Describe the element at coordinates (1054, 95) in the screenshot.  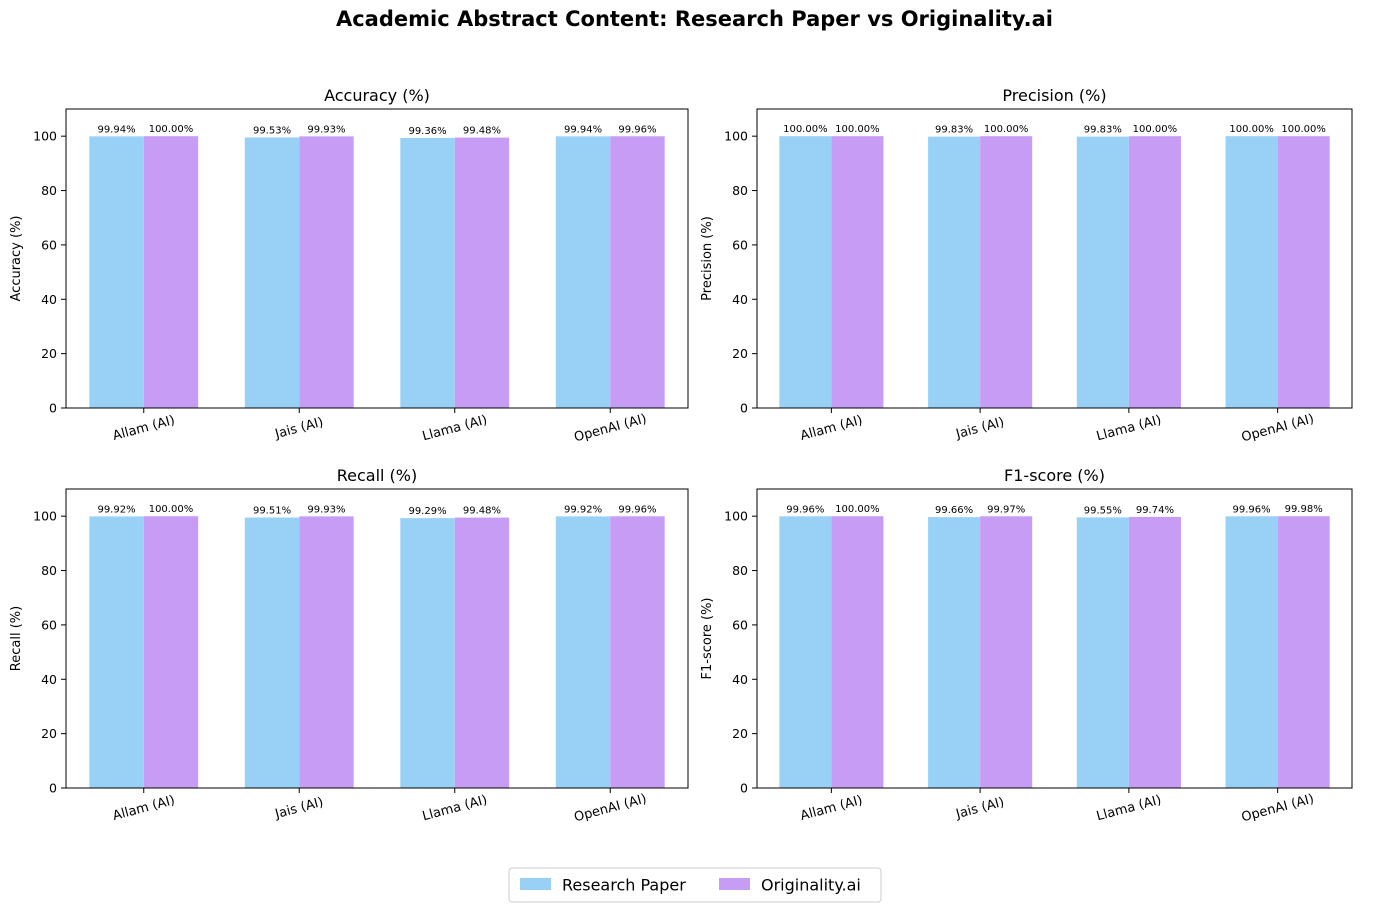
I see `subplot-title: Precision (%)` at that location.